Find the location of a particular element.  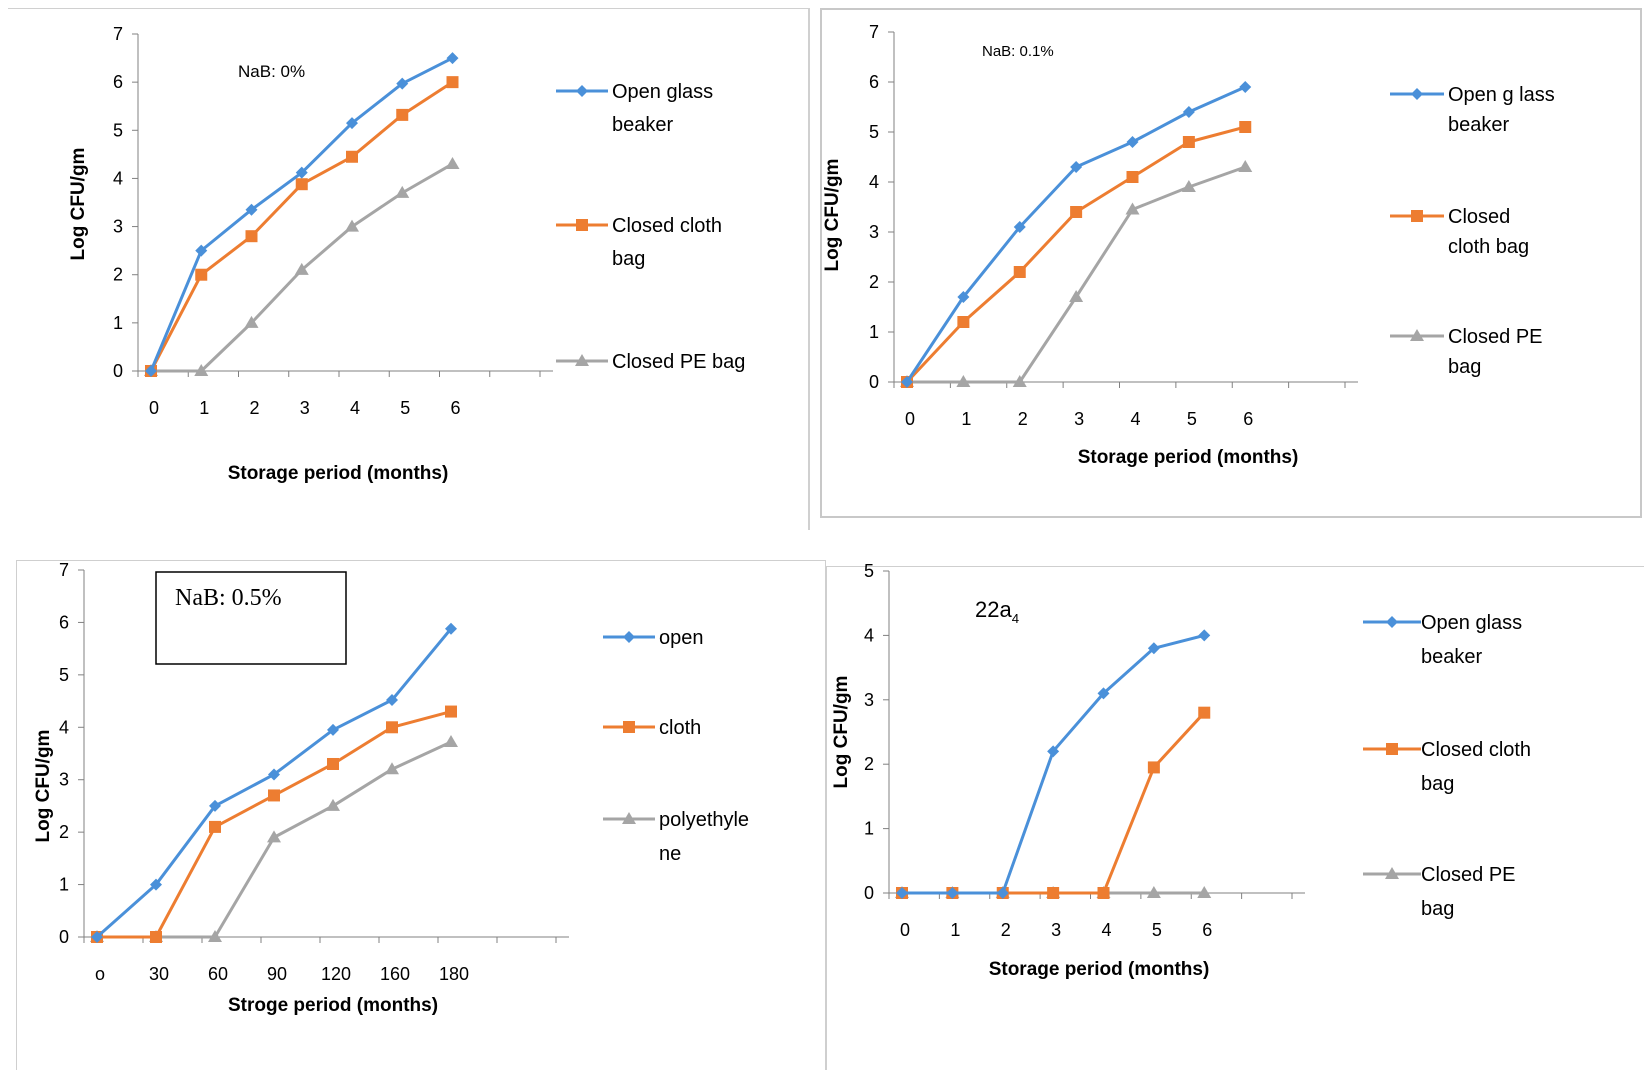

annotation-box is located at coordinates (251, 618).